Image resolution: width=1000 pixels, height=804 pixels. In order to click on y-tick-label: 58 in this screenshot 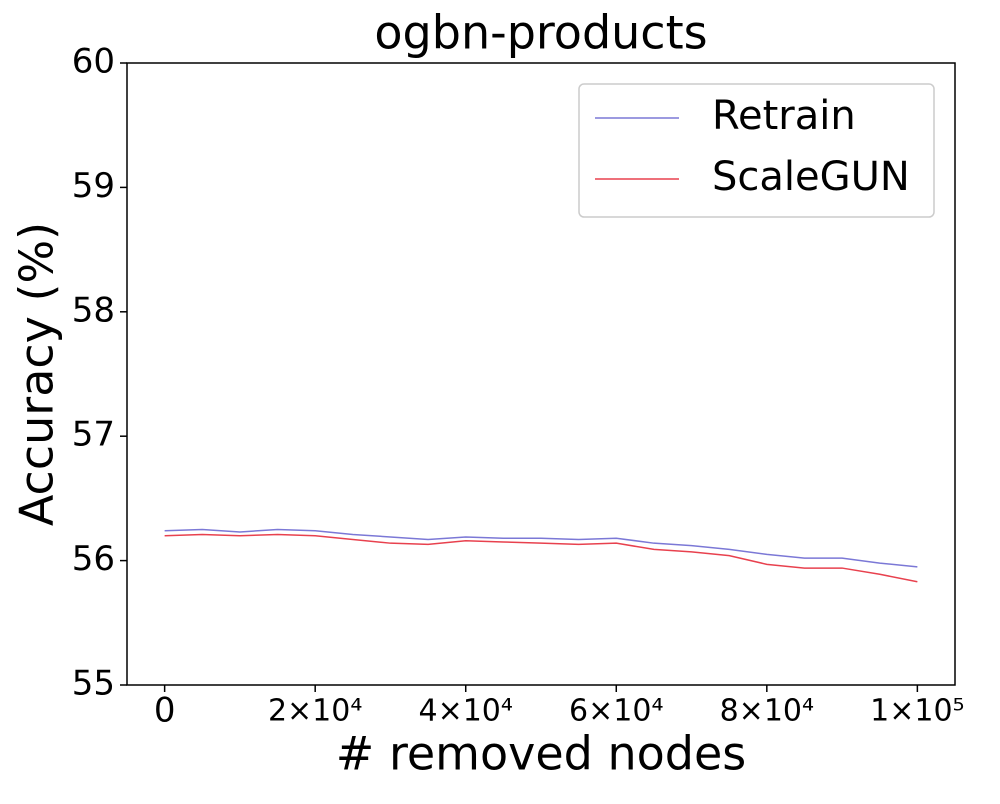, I will do `click(93, 310)`.